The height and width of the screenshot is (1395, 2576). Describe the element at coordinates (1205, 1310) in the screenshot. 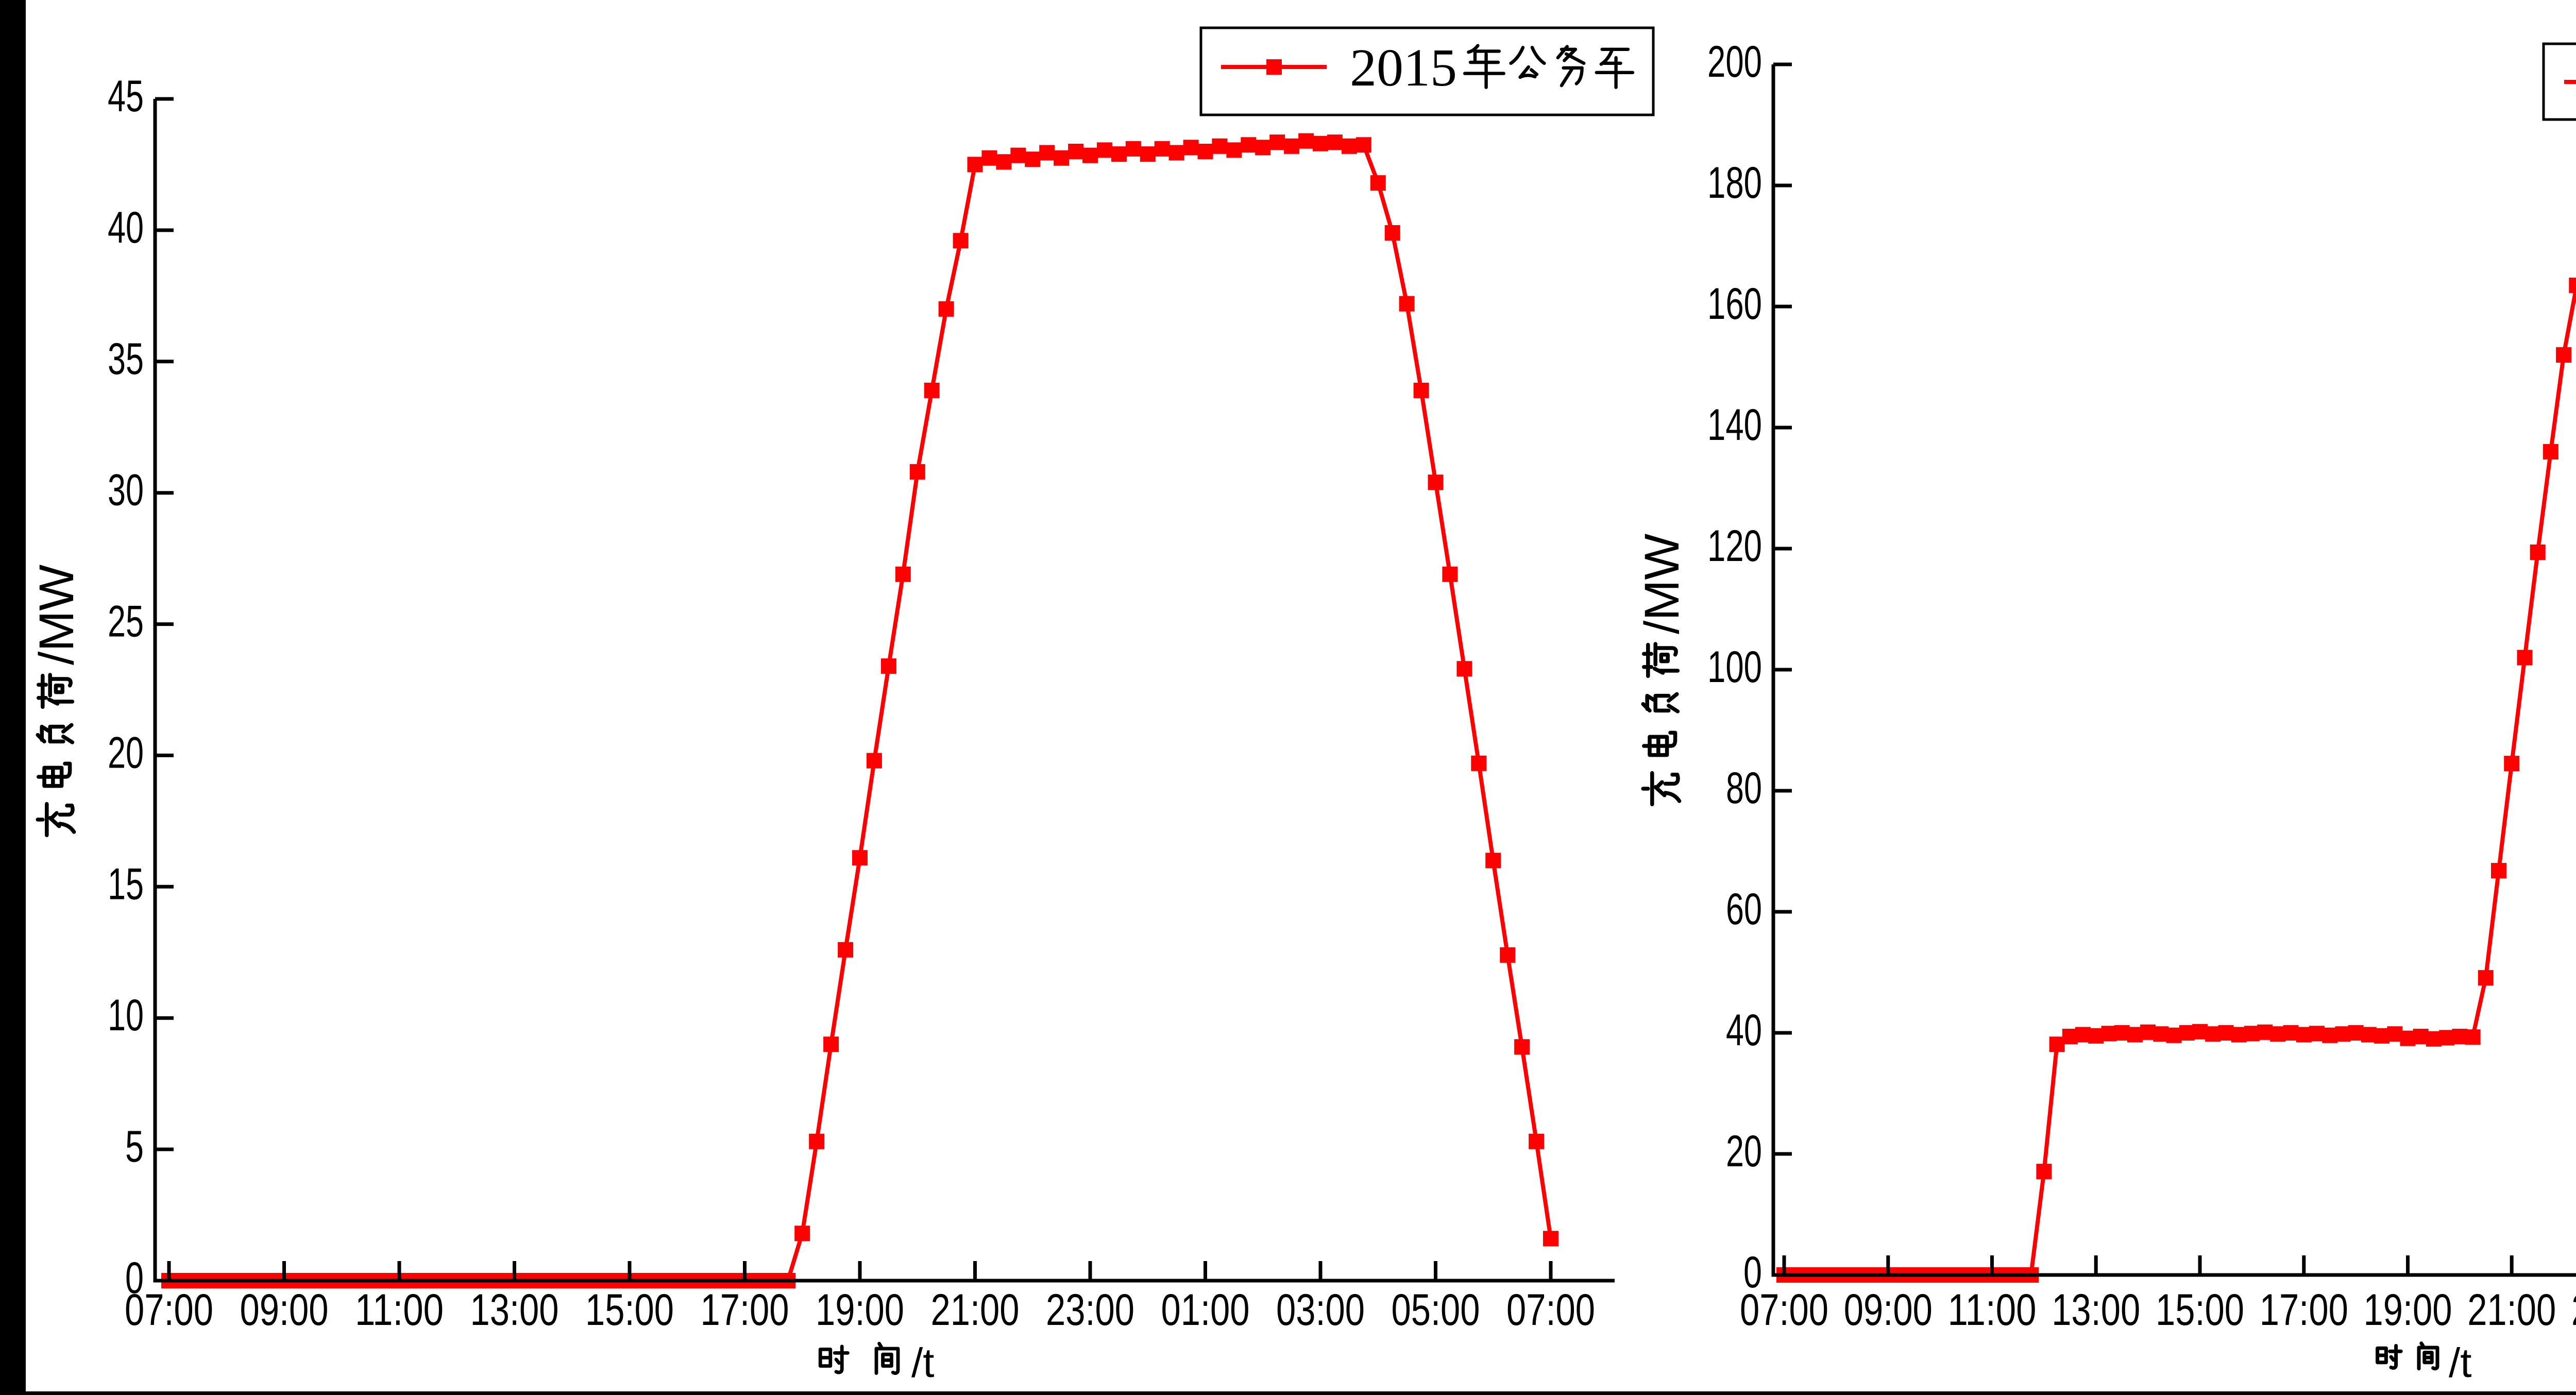

I see `svg-text: 01:00` at that location.